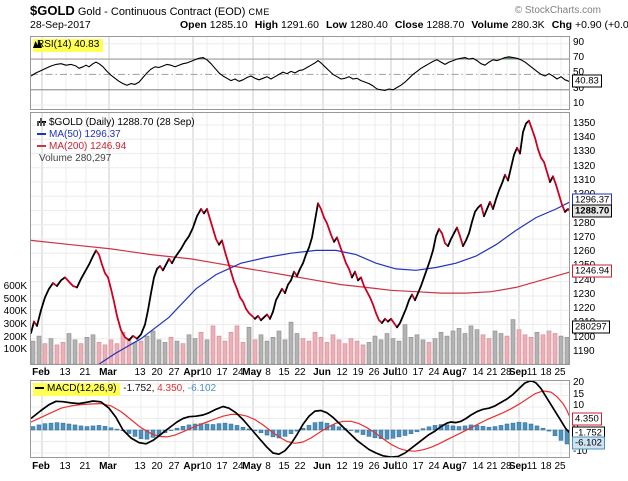  What do you see at coordinates (15, 350) in the screenshot?
I see `volume-axis-label: 100K` at bounding box center [15, 350].